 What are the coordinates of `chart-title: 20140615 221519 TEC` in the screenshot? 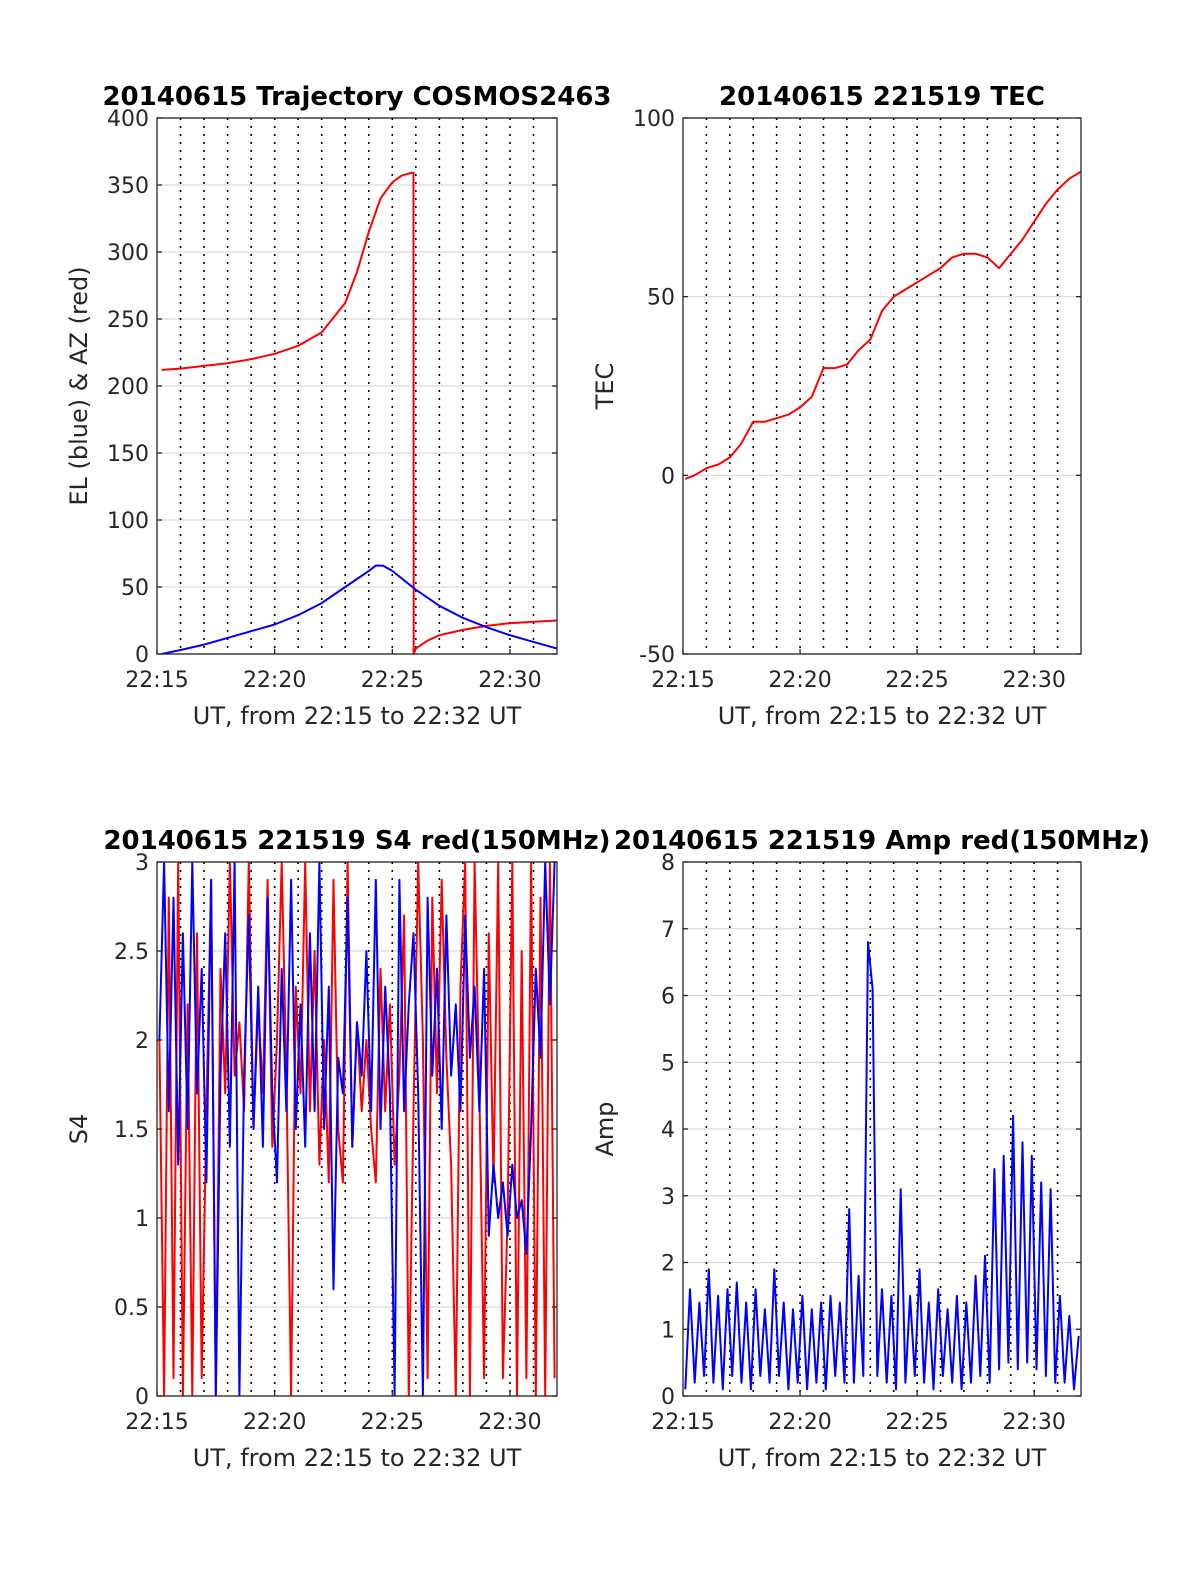 It's located at (882, 97).